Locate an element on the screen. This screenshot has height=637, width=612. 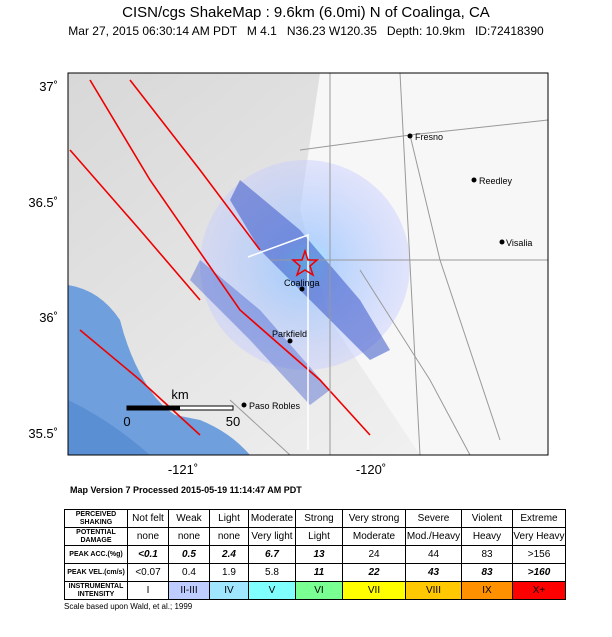
legend-cell: VIII is located at coordinates (433, 590).